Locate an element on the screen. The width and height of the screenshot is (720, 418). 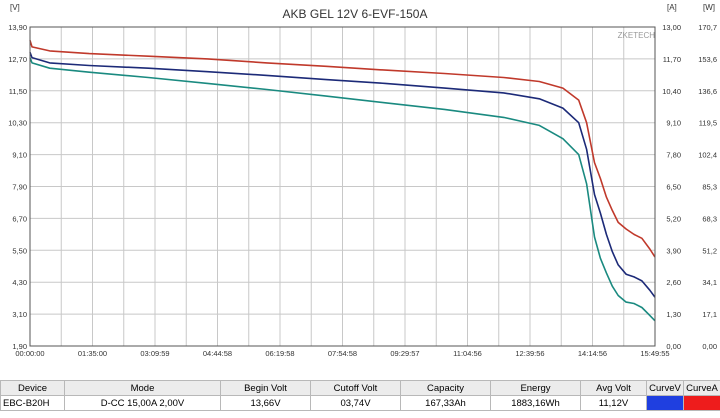
x-tick-label: 14:14:56 is located at coordinates (592, 353).